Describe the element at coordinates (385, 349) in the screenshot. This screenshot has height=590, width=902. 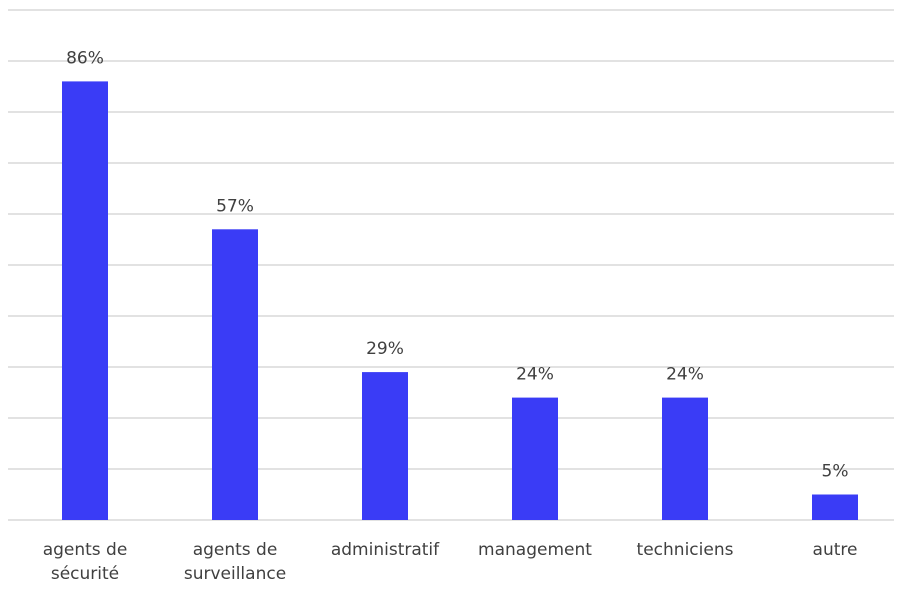
I see `data-label: 29%` at that location.